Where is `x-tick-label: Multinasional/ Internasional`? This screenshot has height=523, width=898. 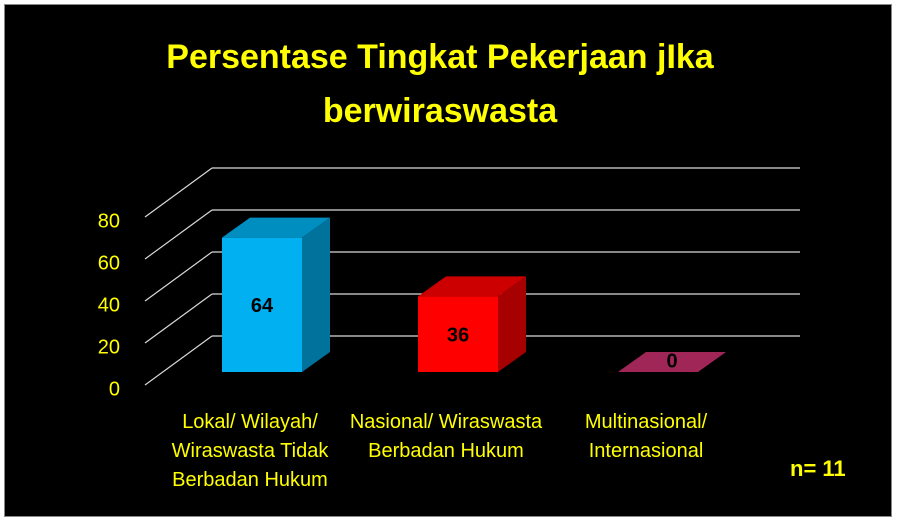
x-tick-label: Multinasional/ Internasional is located at coordinates (646, 436).